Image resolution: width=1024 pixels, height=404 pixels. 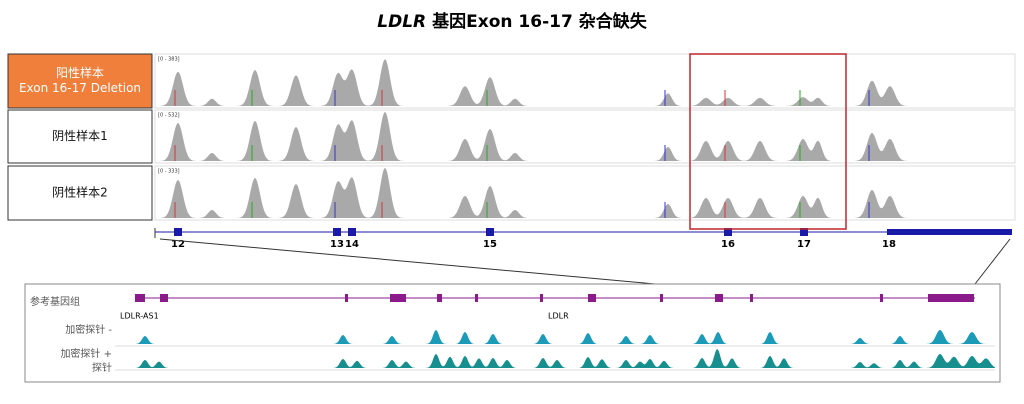 I want to click on sample-label: 阳性样本, so click(x=80, y=72).